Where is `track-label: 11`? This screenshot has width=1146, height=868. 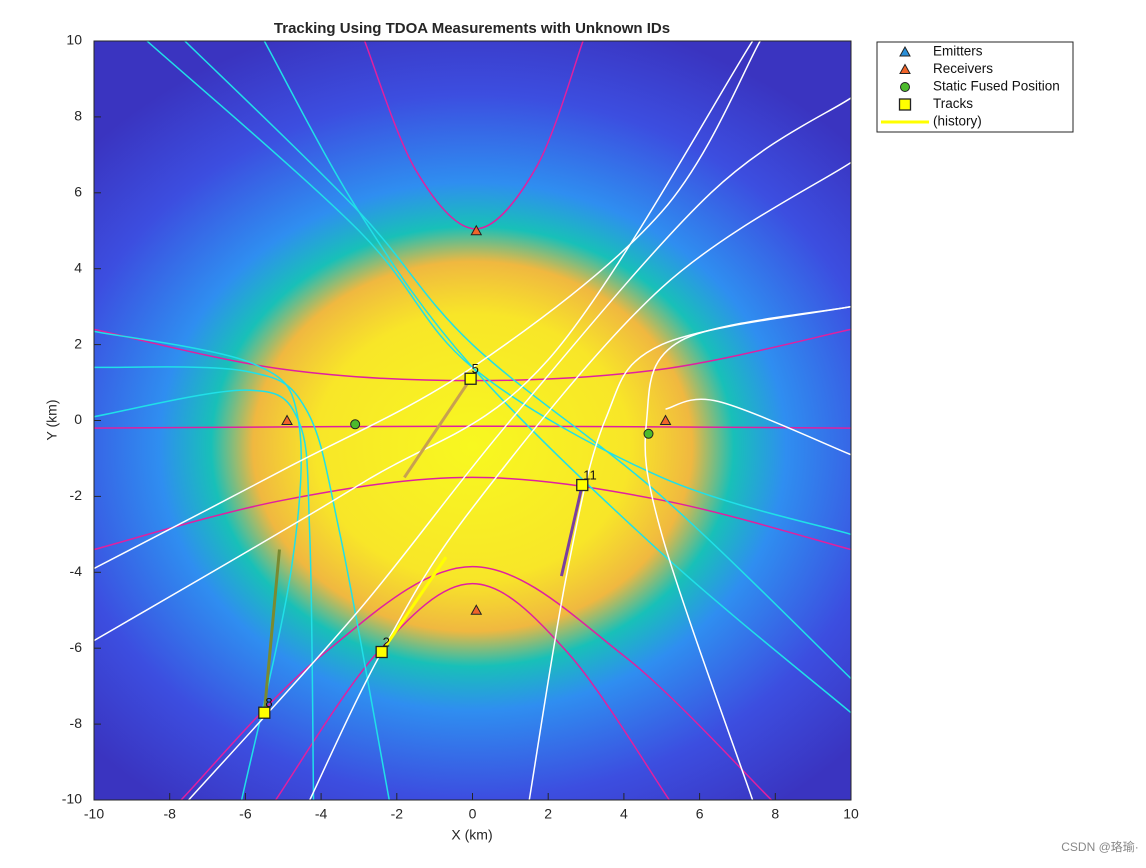
track-label: 11 is located at coordinates (590, 474).